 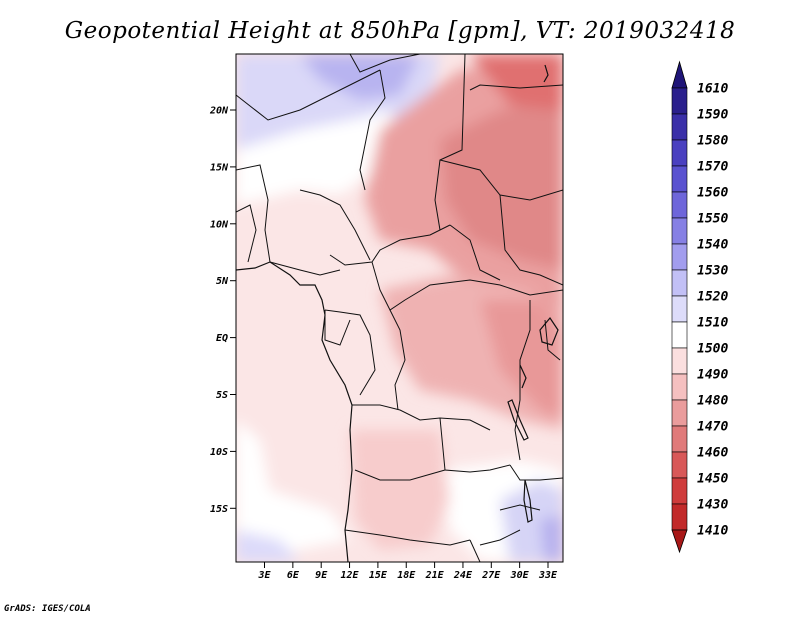 I want to click on colorbar-label: 1500, so click(x=712, y=349).